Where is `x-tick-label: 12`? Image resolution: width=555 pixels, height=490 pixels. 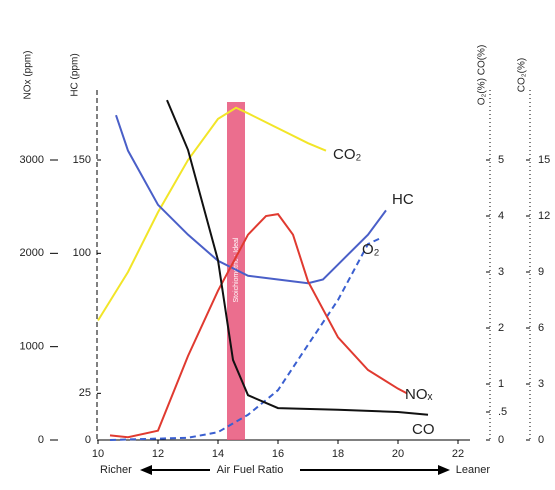
x-tick-label: 12 is located at coordinates (158, 454).